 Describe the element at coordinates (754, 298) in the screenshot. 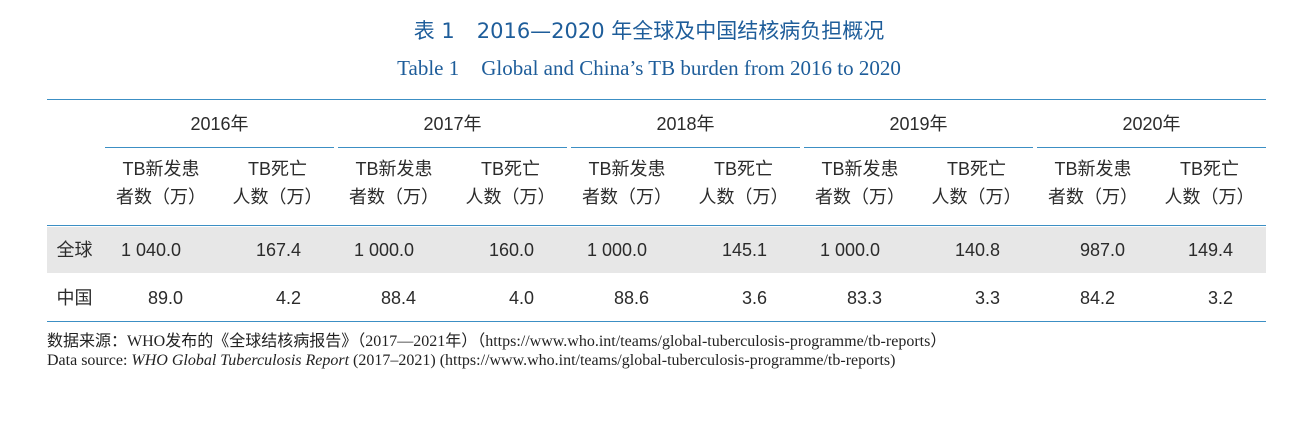

I see `table-cell: 3.6` at that location.